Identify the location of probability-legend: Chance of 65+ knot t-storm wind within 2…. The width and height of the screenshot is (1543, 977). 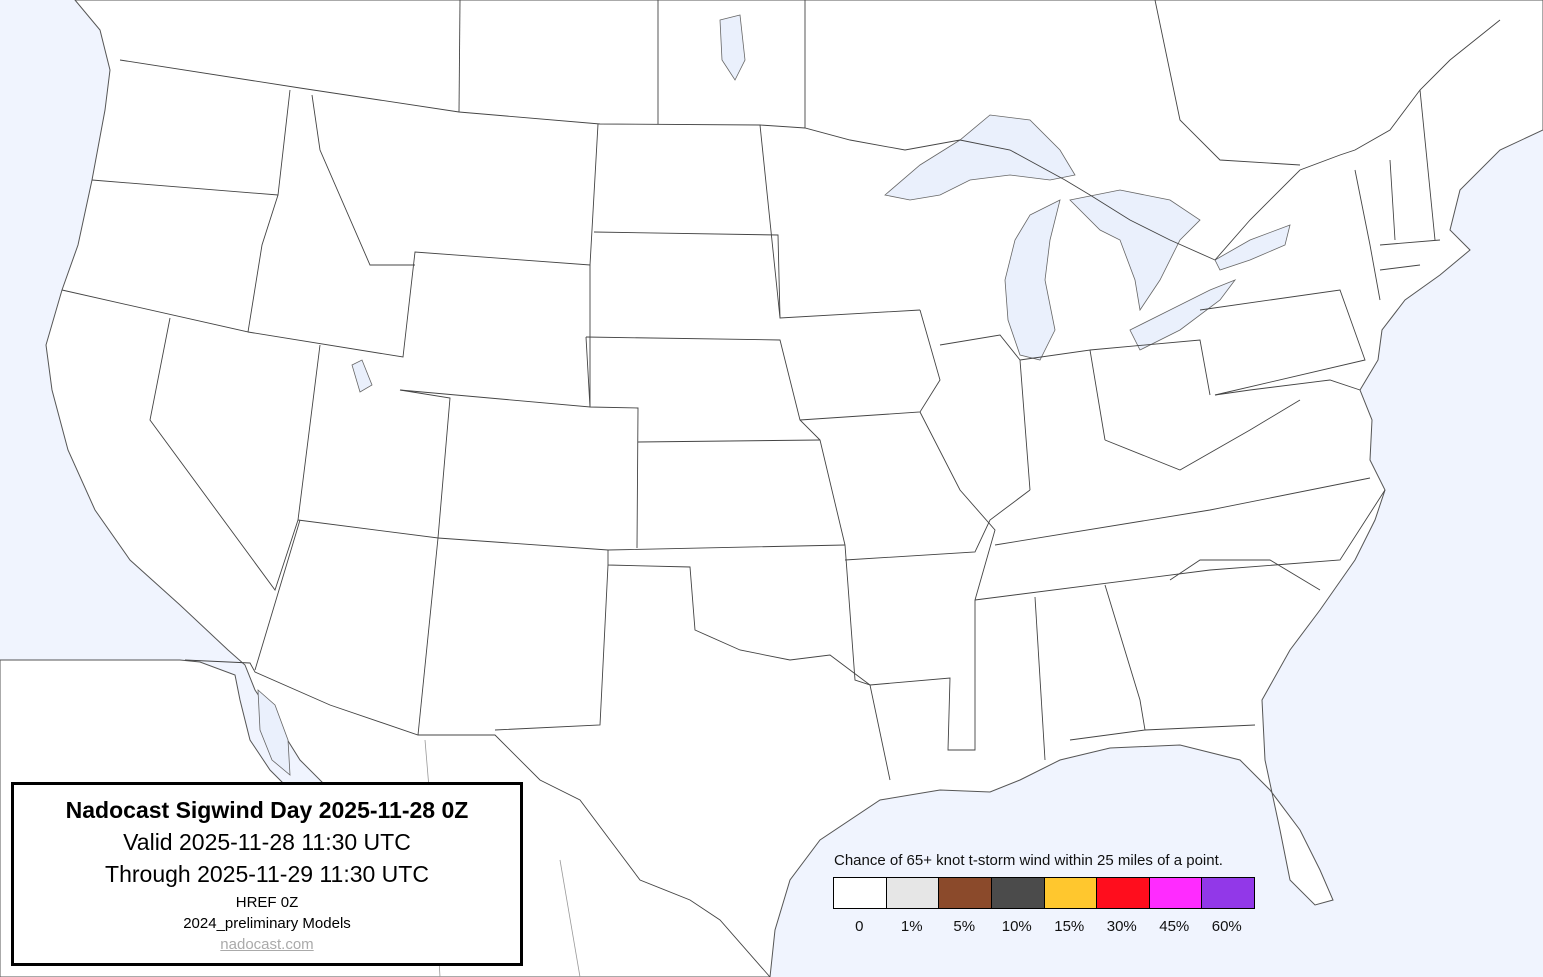
(1044, 893).